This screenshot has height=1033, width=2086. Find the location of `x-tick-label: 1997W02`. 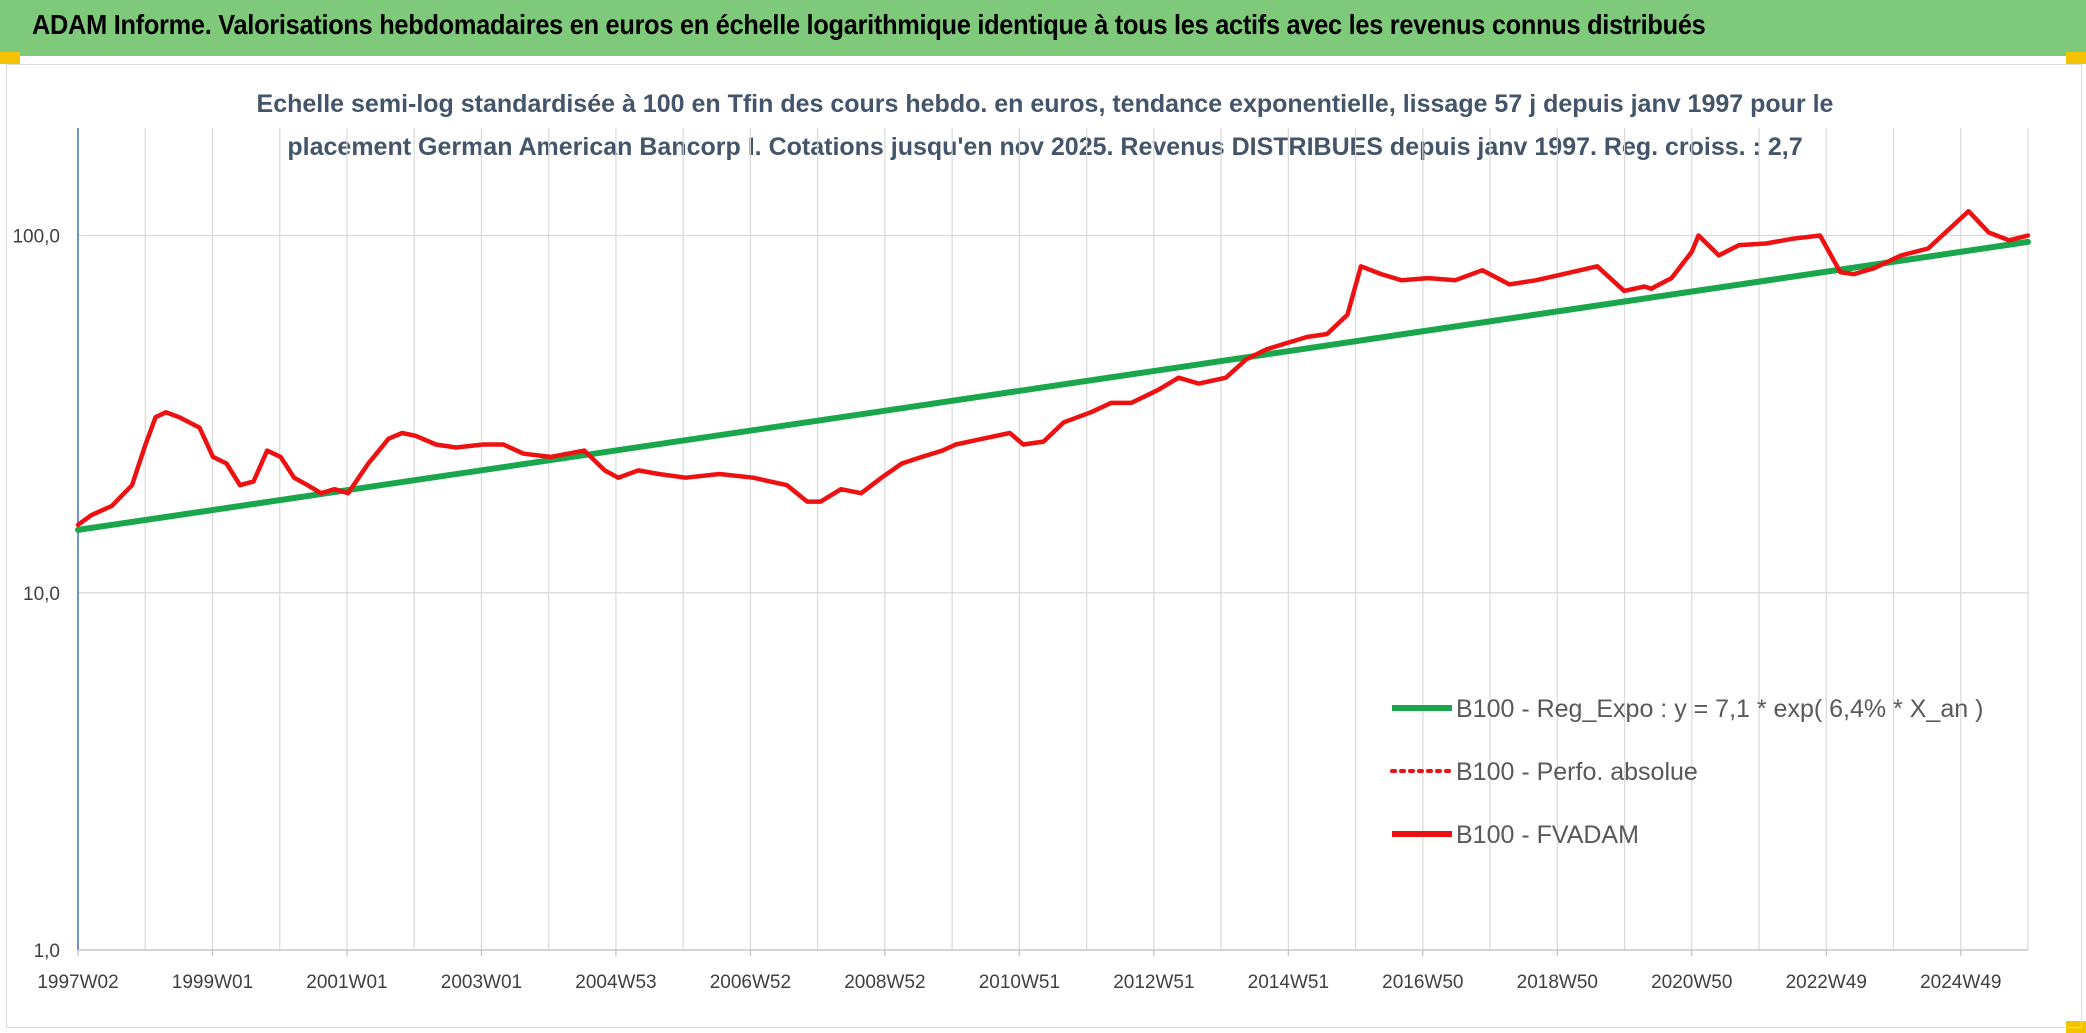

x-tick-label: 1997W02 is located at coordinates (77, 982).